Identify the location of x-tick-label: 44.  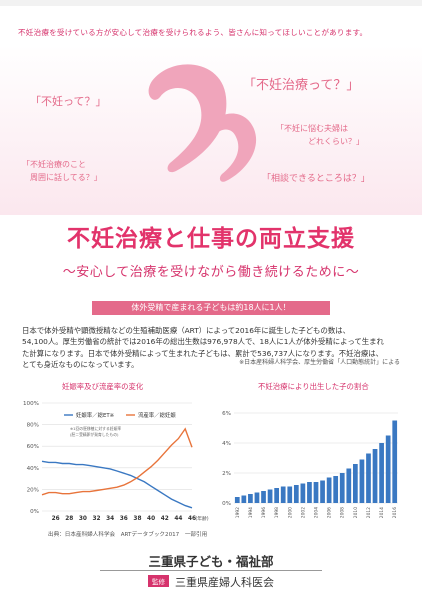
(178, 519).